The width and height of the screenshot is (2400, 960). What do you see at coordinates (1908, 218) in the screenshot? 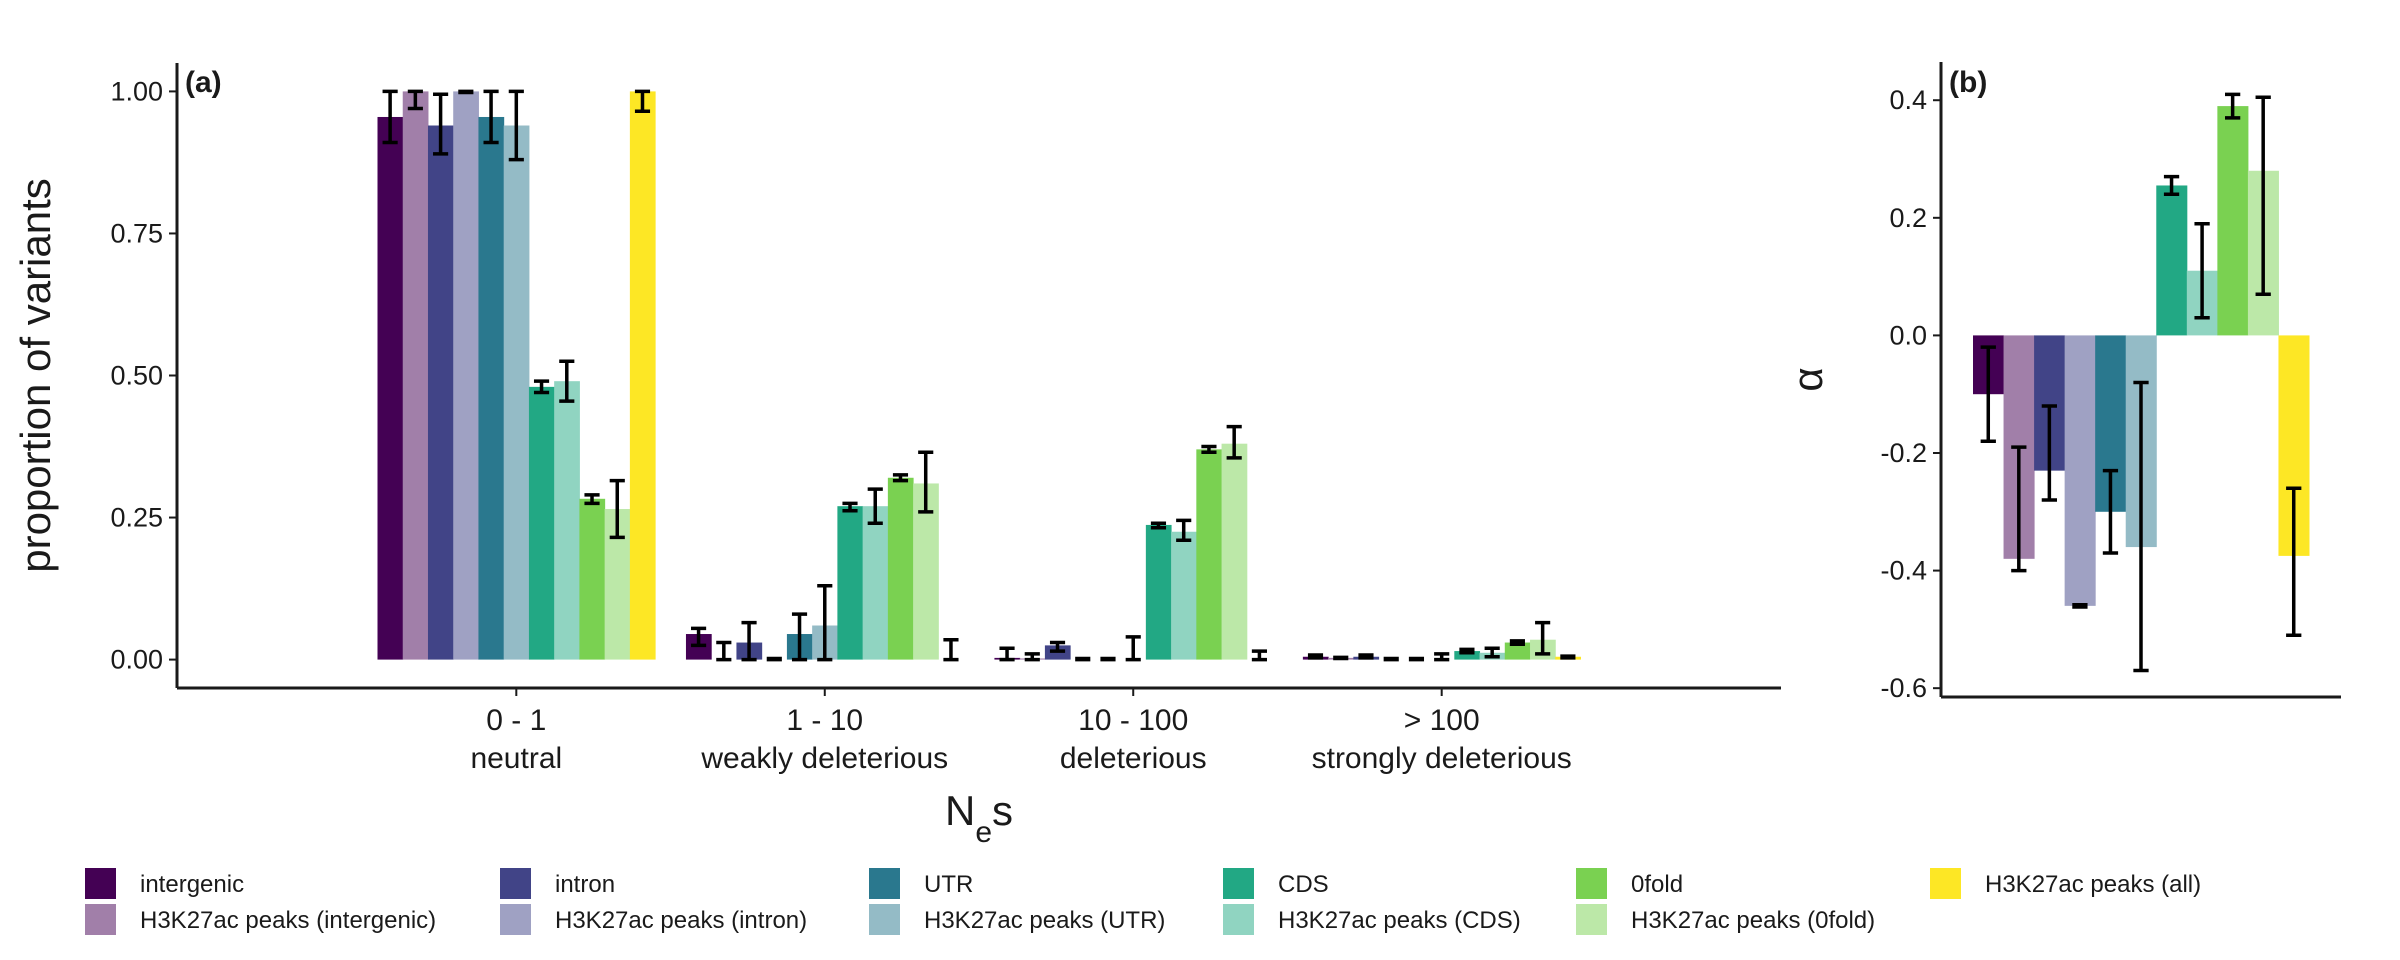
I see `y-tick-label: 0.2` at bounding box center [1908, 218].